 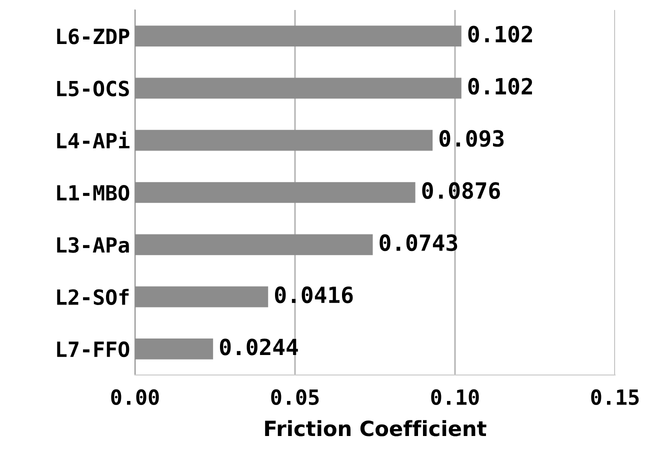 I want to click on y-tick-label: L7-FFO, so click(x=93, y=349).